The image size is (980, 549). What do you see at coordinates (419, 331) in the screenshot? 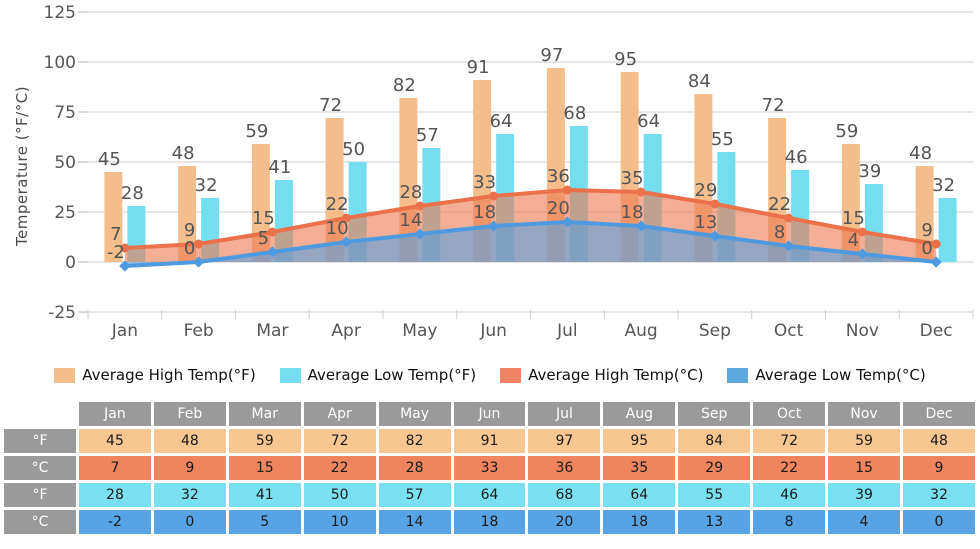
I see `x-tick-label: May` at bounding box center [419, 331].